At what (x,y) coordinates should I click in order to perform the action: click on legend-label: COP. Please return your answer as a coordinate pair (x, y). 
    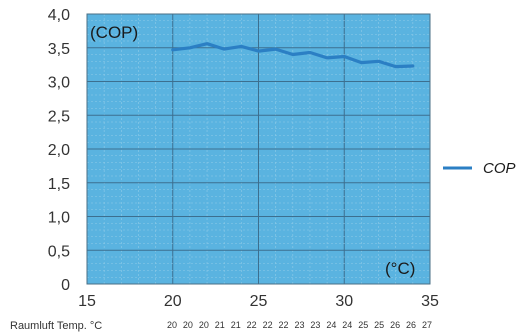
    Looking at the image, I should click on (499, 168).